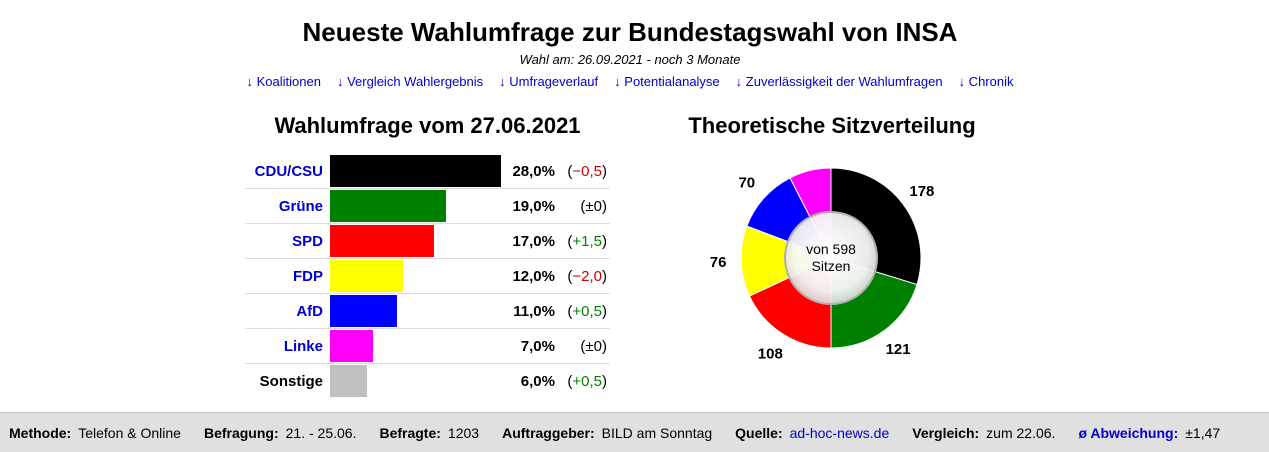 The height and width of the screenshot is (452, 1269). I want to click on footer-value: 1203, so click(463, 432).